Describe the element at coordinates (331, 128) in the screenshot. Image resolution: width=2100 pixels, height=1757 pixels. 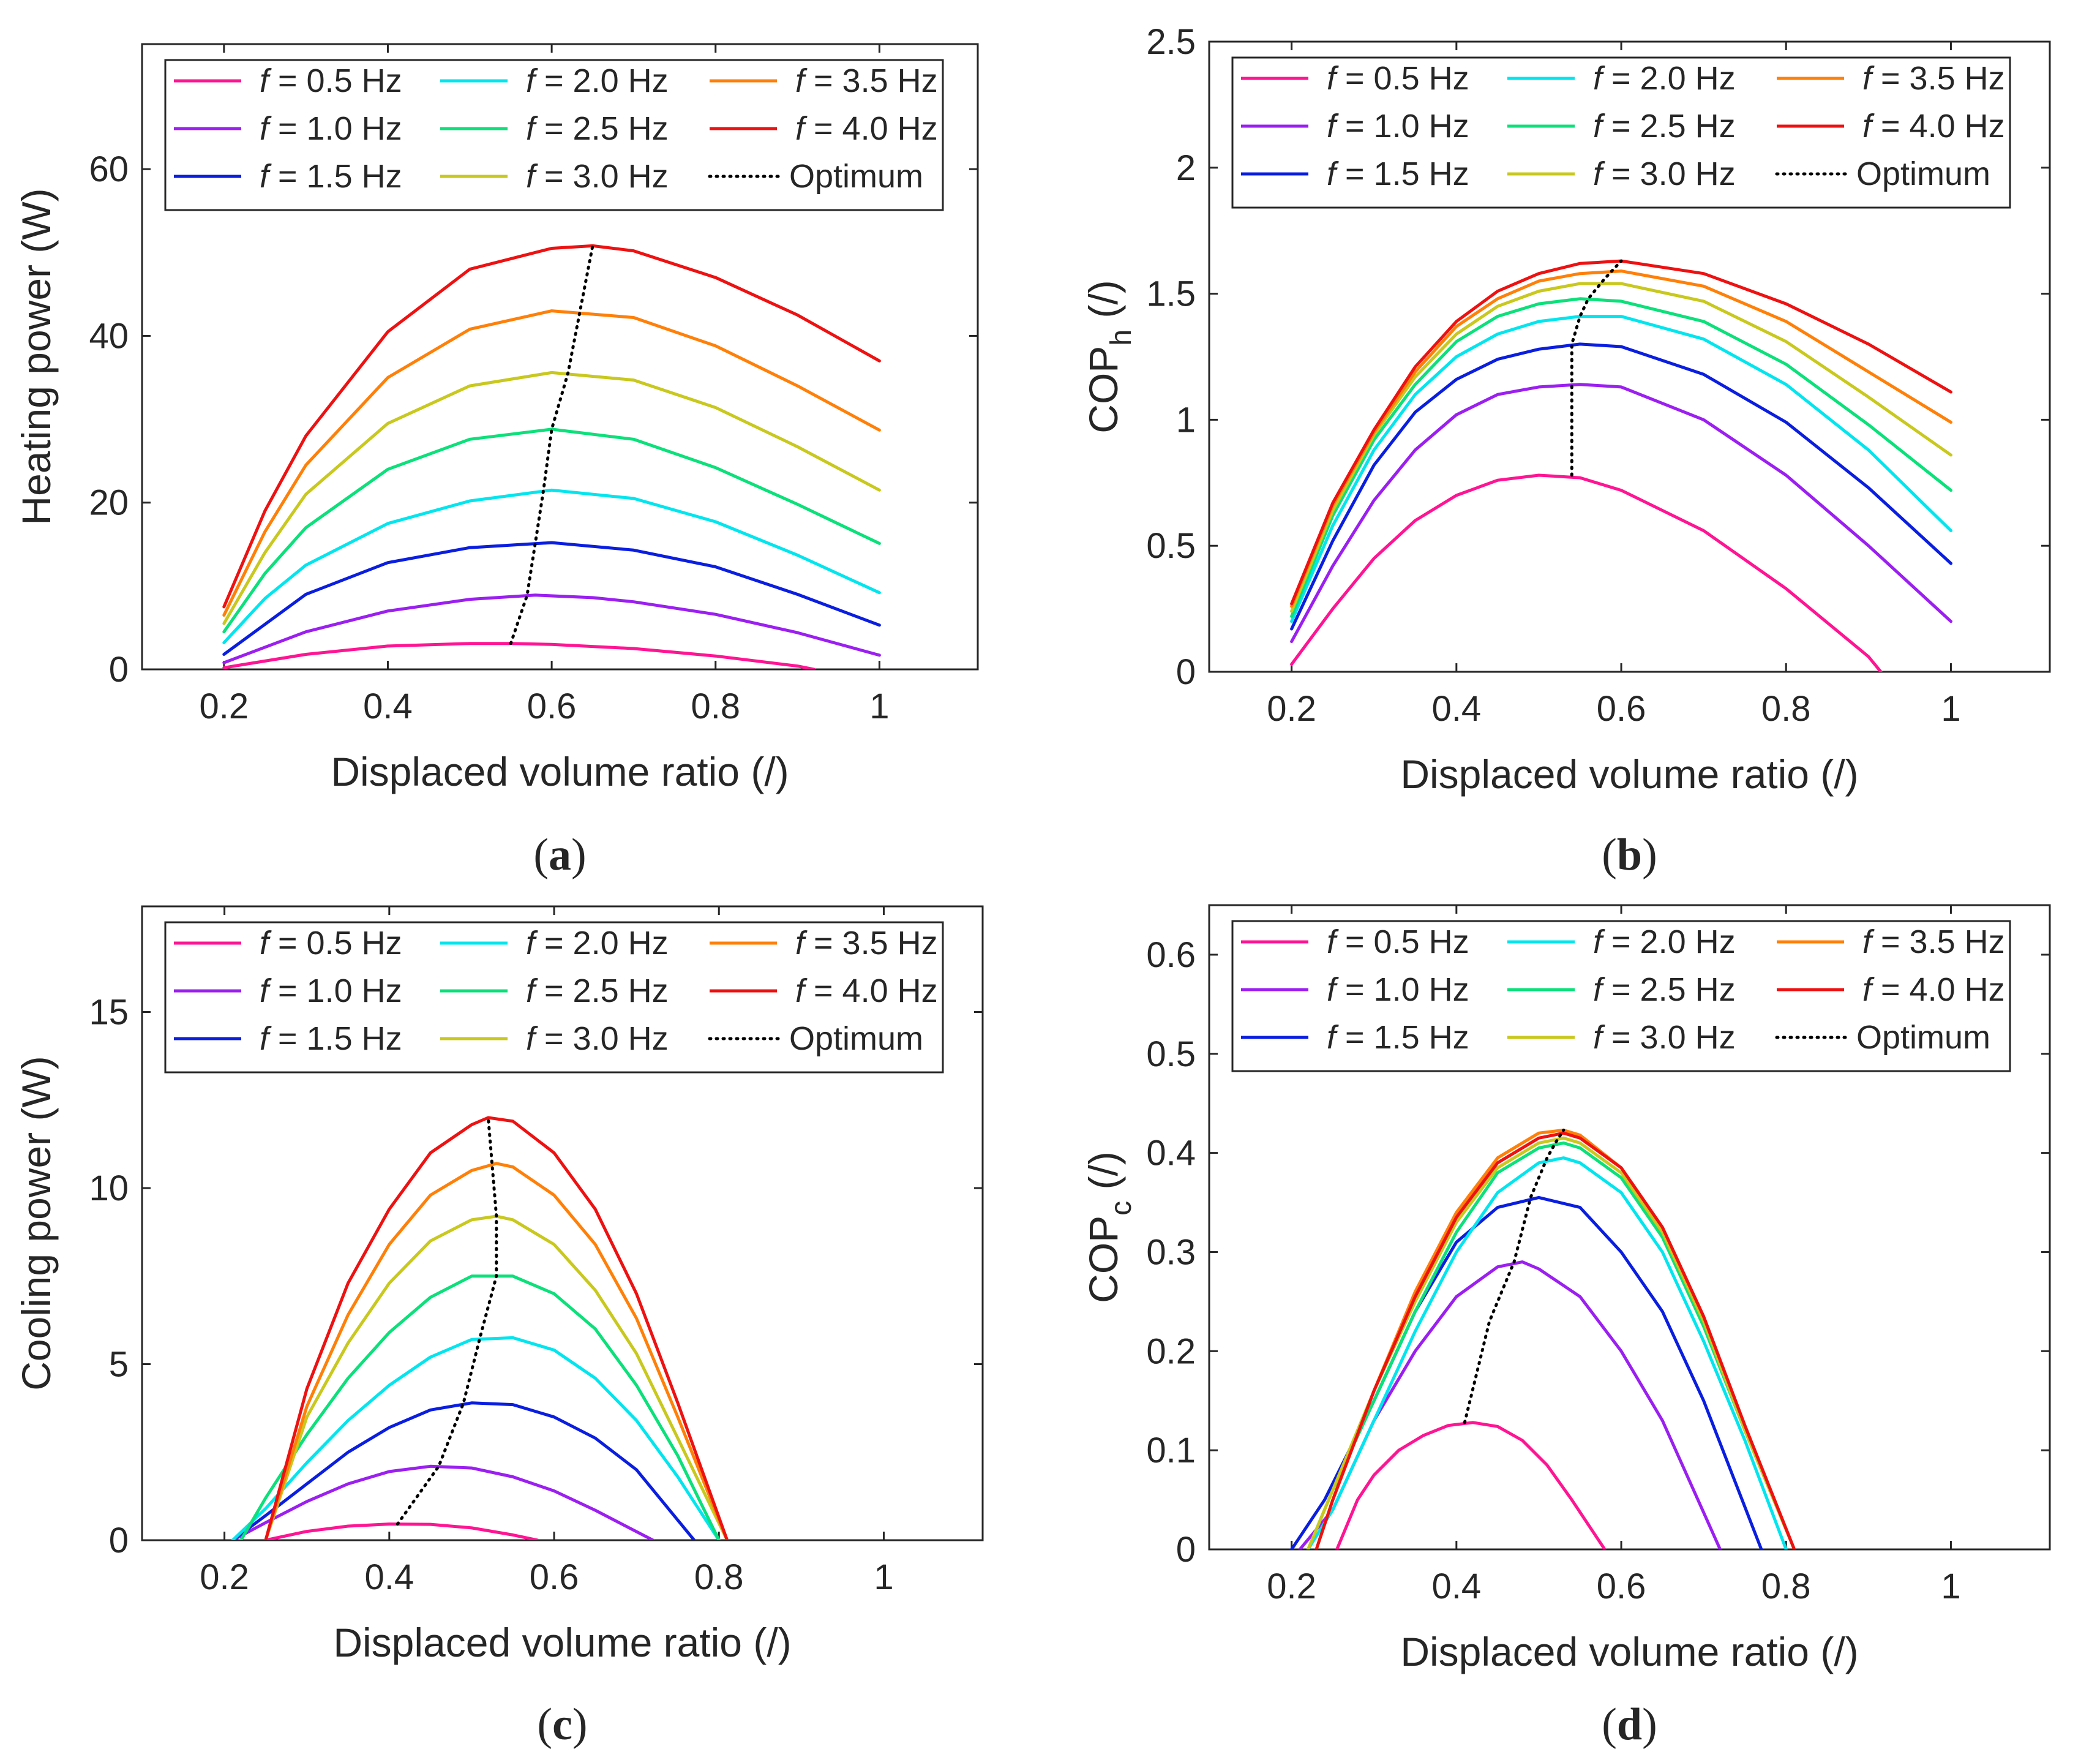
I see `chart-a-legend-label: f = 1.0 Hz` at that location.